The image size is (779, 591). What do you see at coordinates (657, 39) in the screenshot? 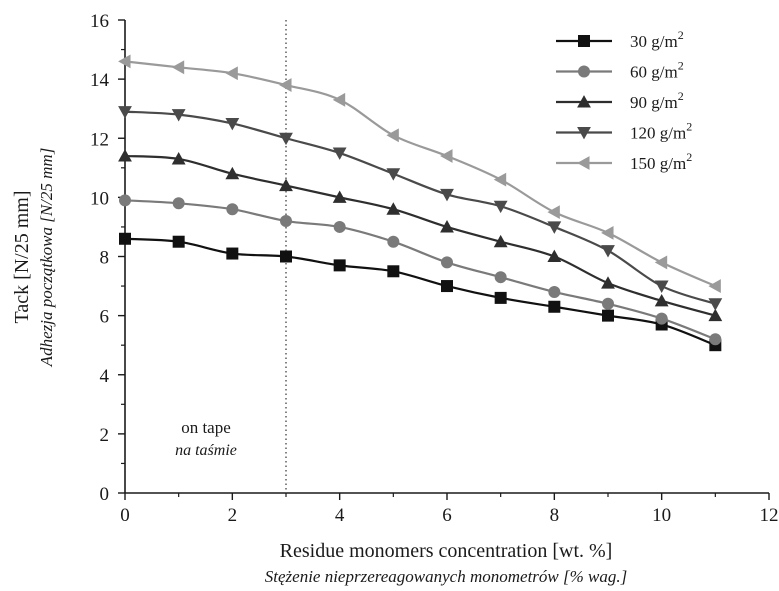
I see `legend-label: 30 g/m2` at bounding box center [657, 39].